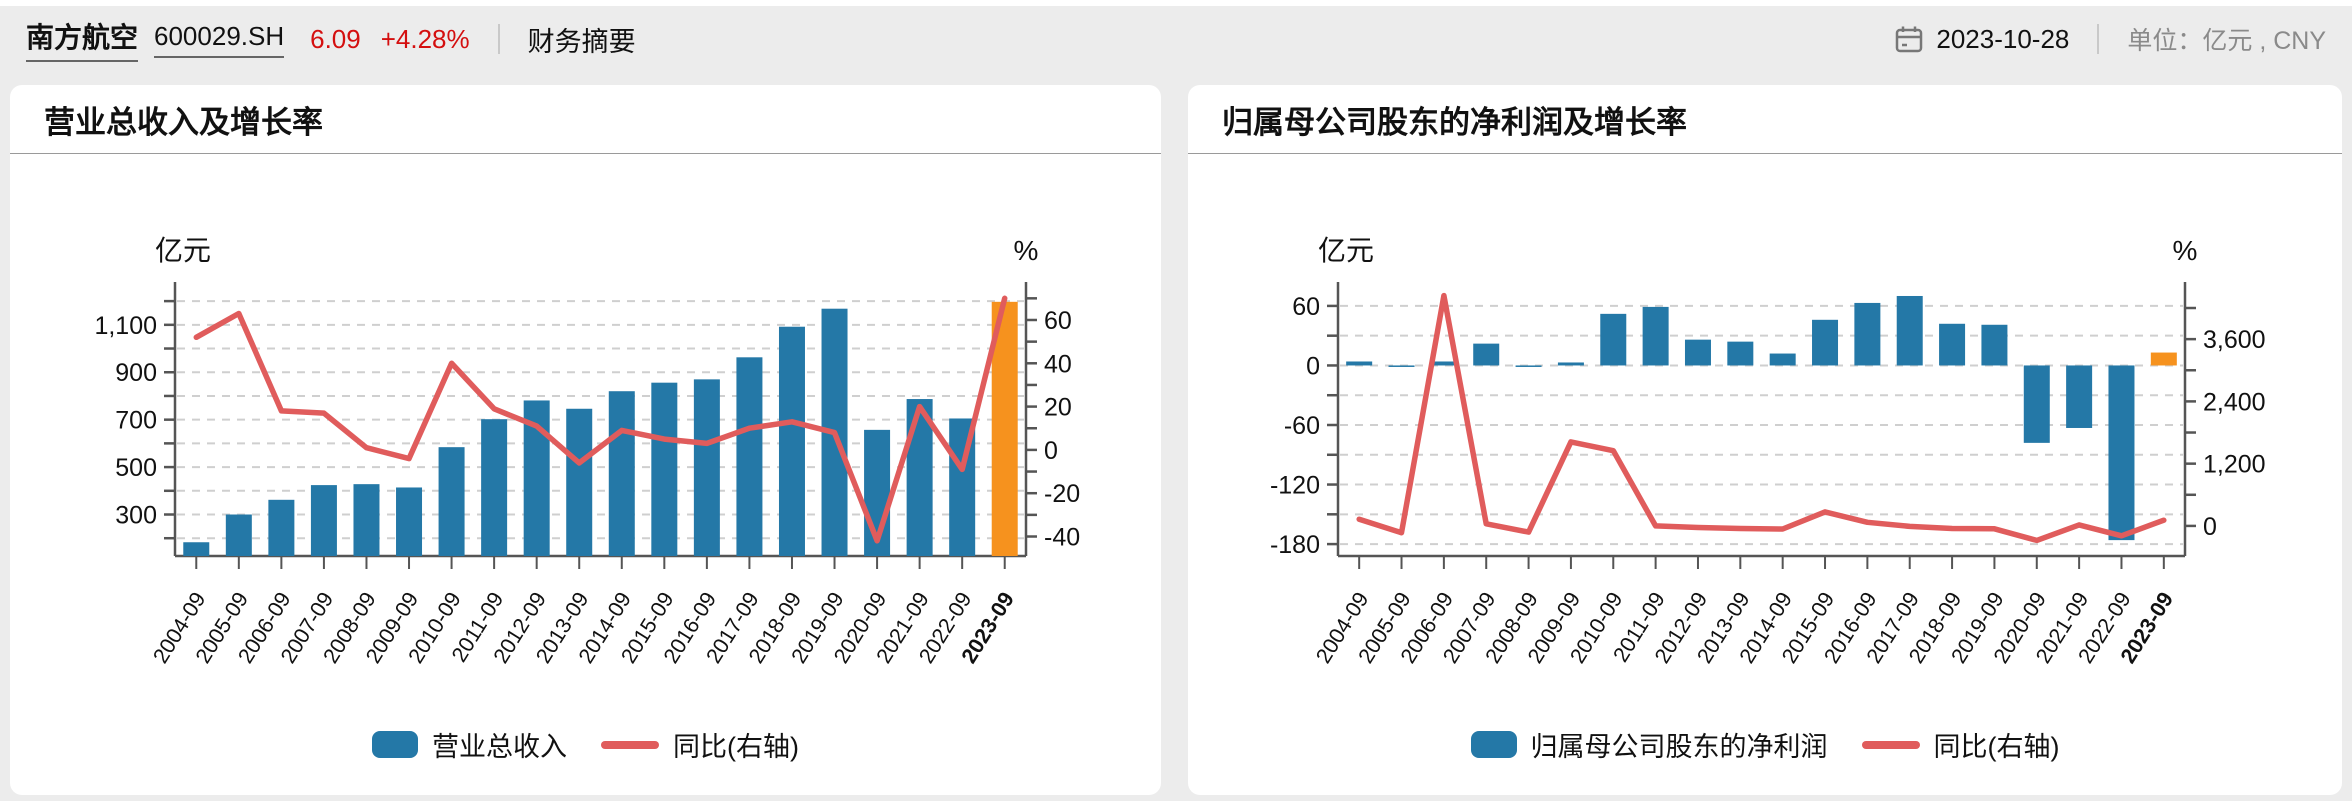 The height and width of the screenshot is (801, 2352). I want to click on revenue-bar-legend-label: 营业总收入, so click(499, 747).